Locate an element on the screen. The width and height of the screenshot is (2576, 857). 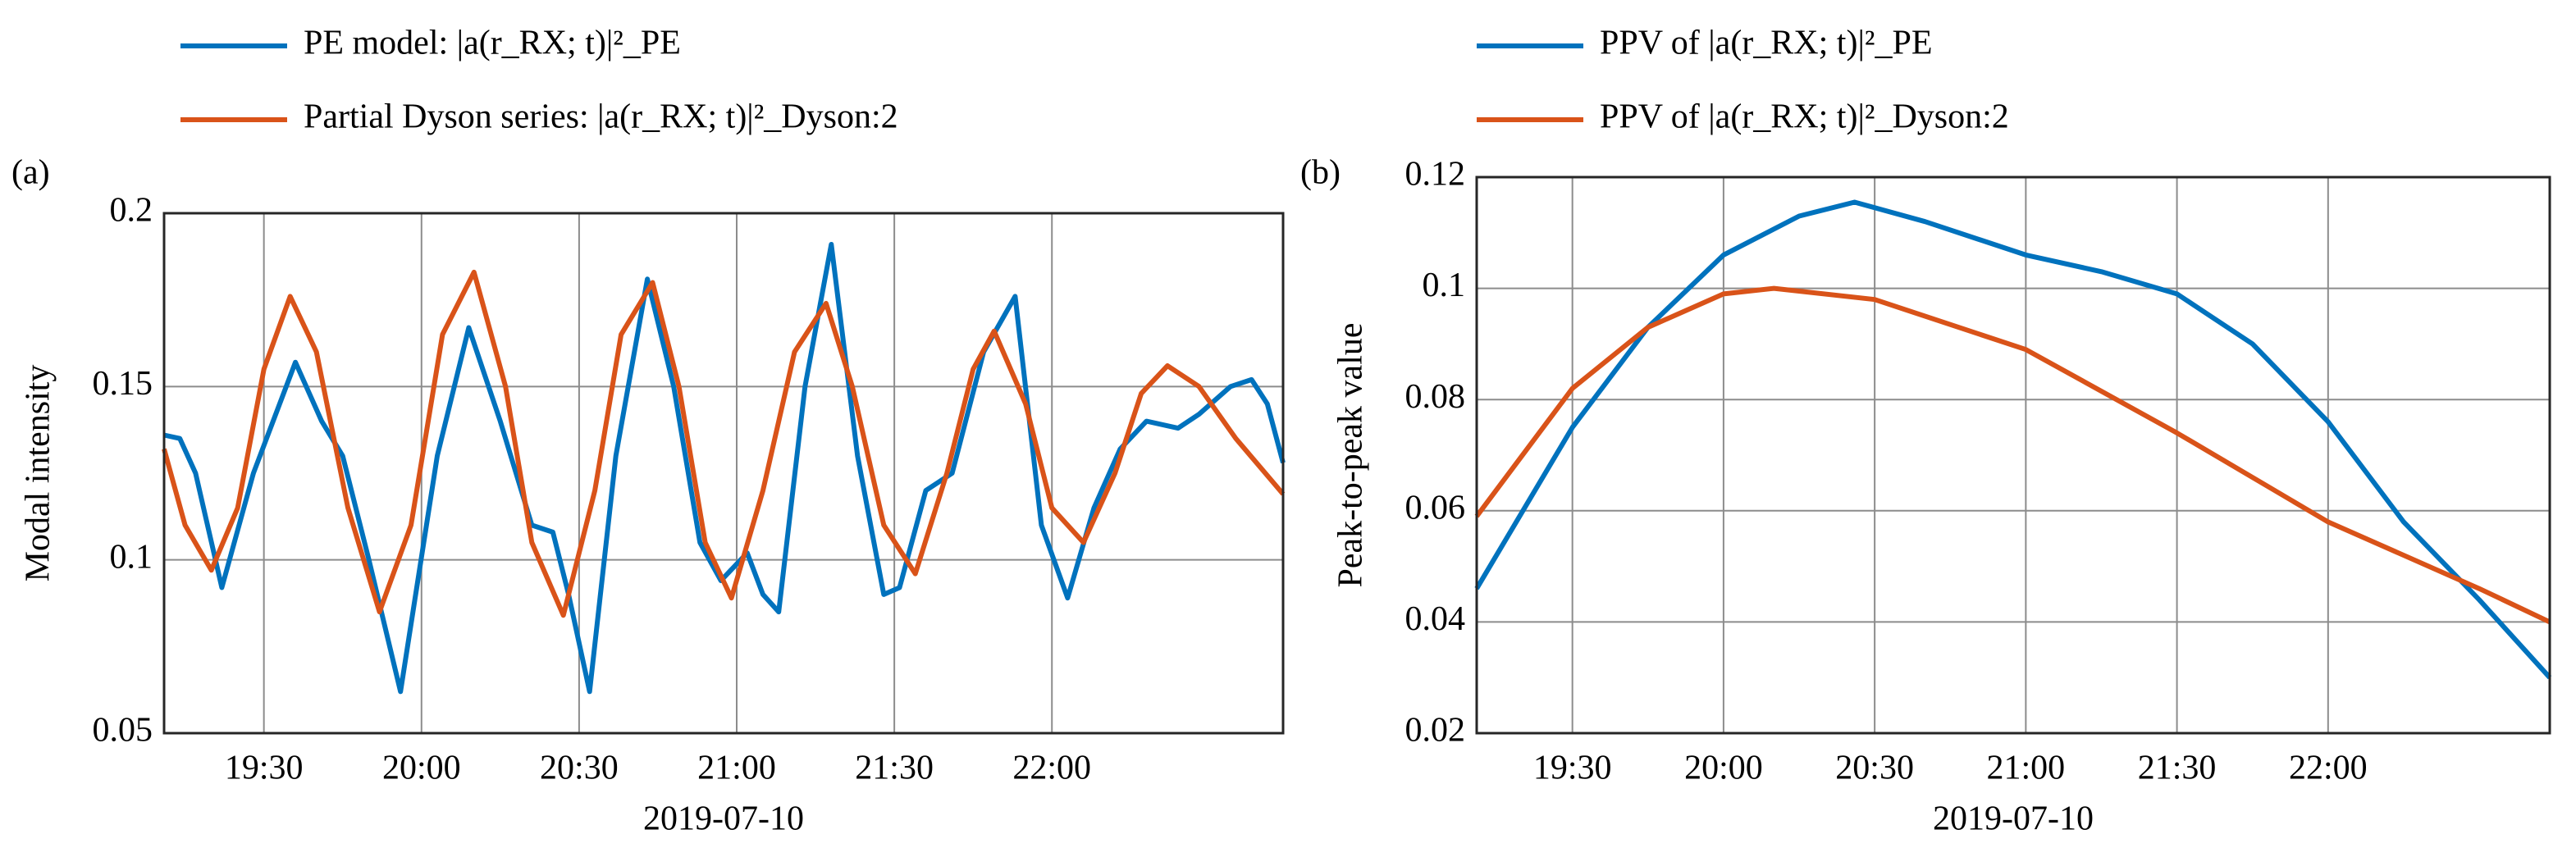
y-axis-label: Peak-to-peak value is located at coordinates (1351, 454).